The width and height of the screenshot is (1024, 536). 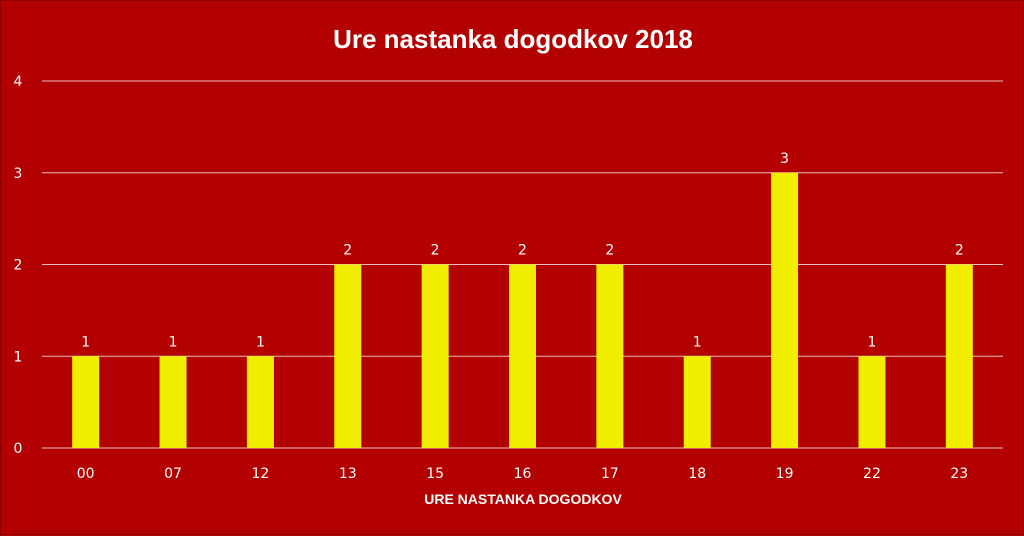 What do you see at coordinates (18, 82) in the screenshot?
I see `y-tick-label: 4` at bounding box center [18, 82].